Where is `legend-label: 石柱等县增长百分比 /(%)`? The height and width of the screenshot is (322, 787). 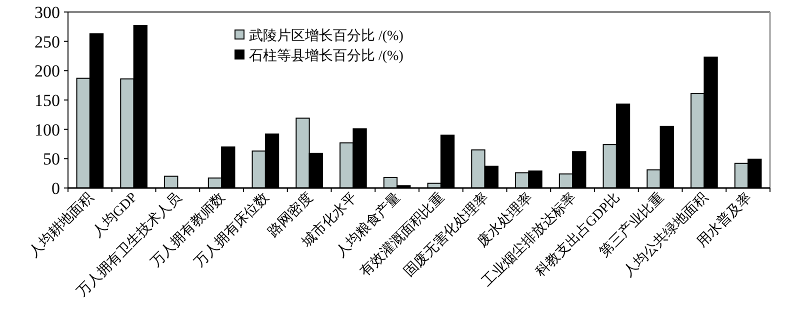
legend-label: 石柱等县增长百分比 /(%) is located at coordinates (326, 56).